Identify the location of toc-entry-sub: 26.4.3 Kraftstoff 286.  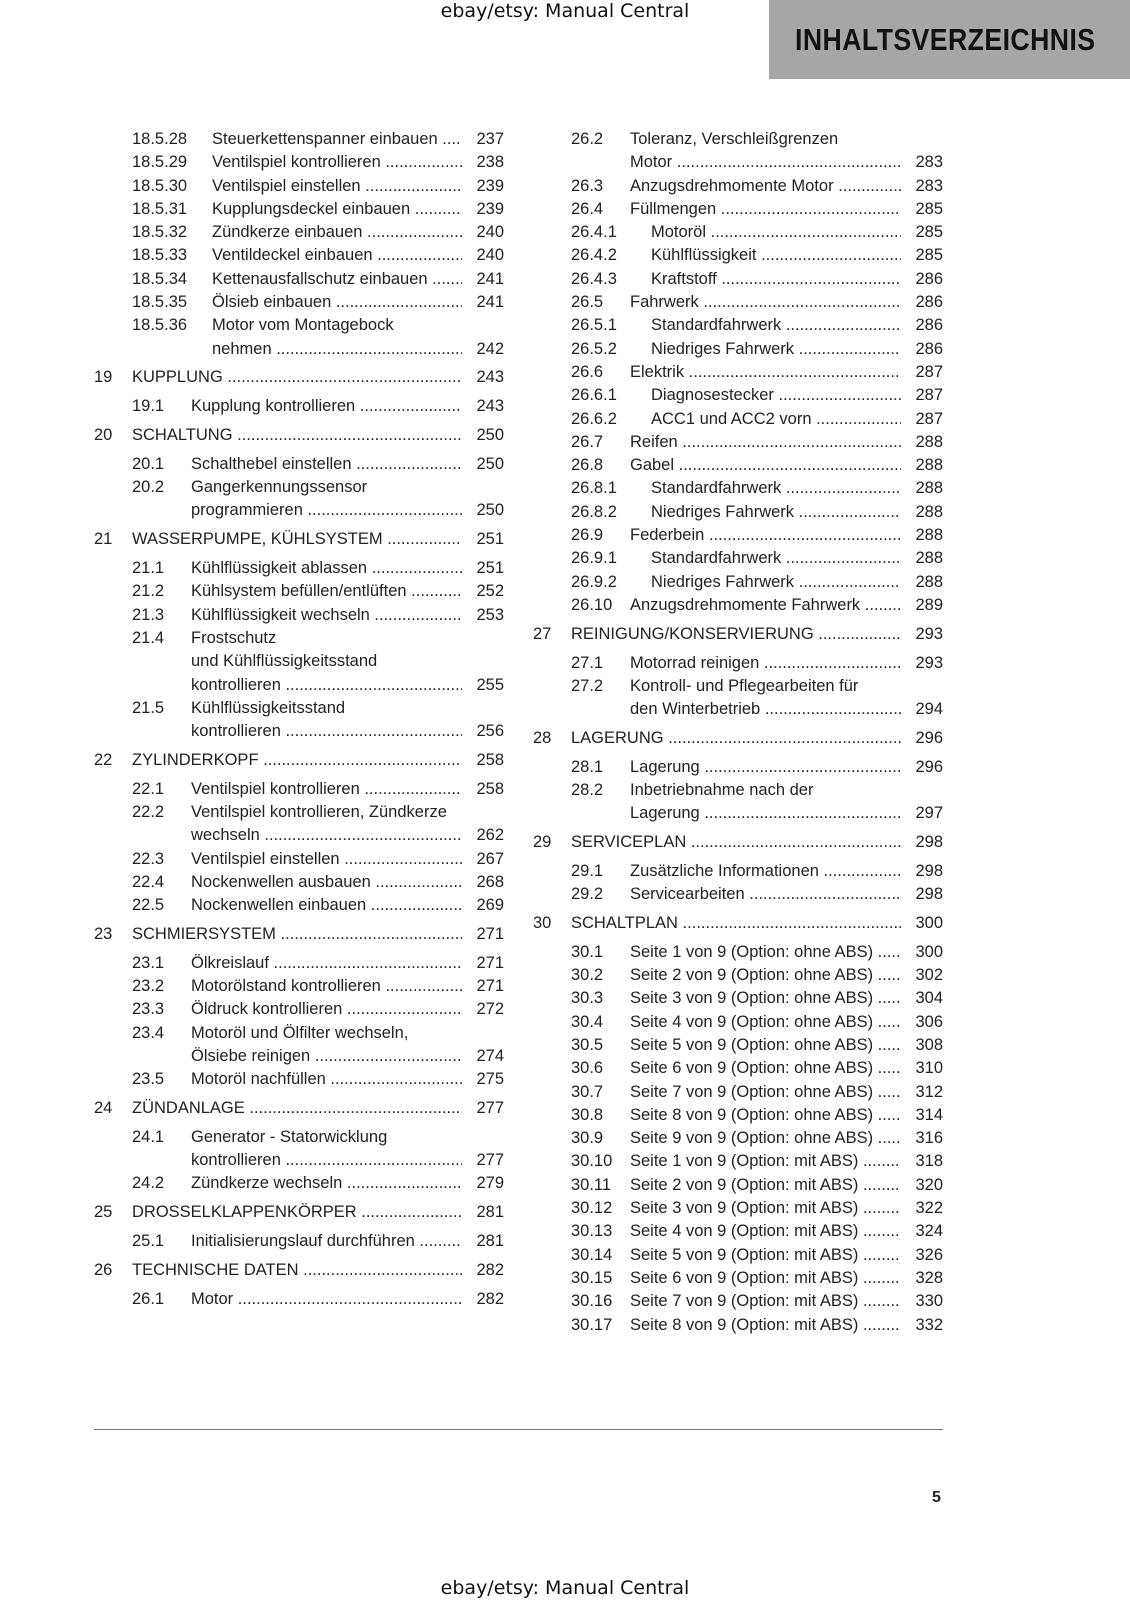
(738, 279).